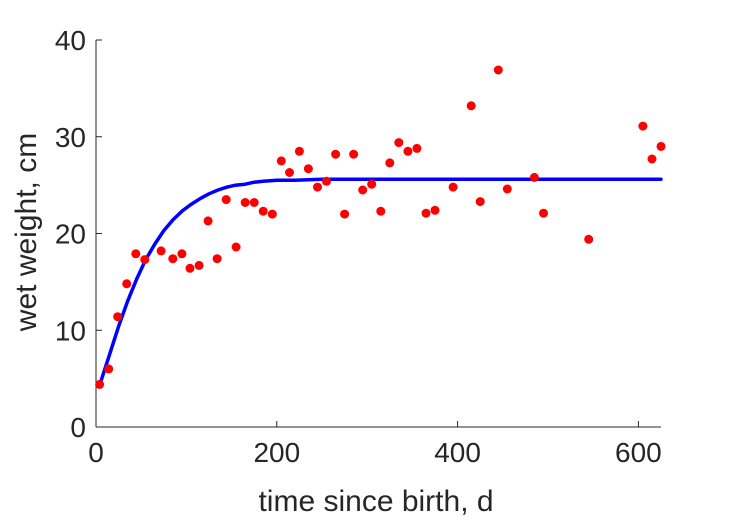 Image resolution: width=729 pixels, height=521 pixels. What do you see at coordinates (457, 452) in the screenshot?
I see `x-tick-label: 400` at bounding box center [457, 452].